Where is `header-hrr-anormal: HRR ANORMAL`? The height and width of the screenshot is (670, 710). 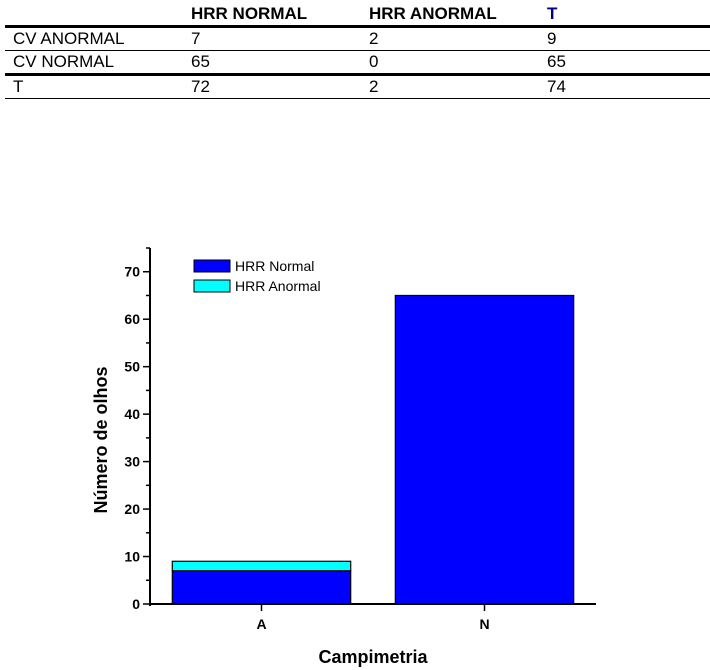
header-hrr-anormal: HRR ANORMAL is located at coordinates (433, 13).